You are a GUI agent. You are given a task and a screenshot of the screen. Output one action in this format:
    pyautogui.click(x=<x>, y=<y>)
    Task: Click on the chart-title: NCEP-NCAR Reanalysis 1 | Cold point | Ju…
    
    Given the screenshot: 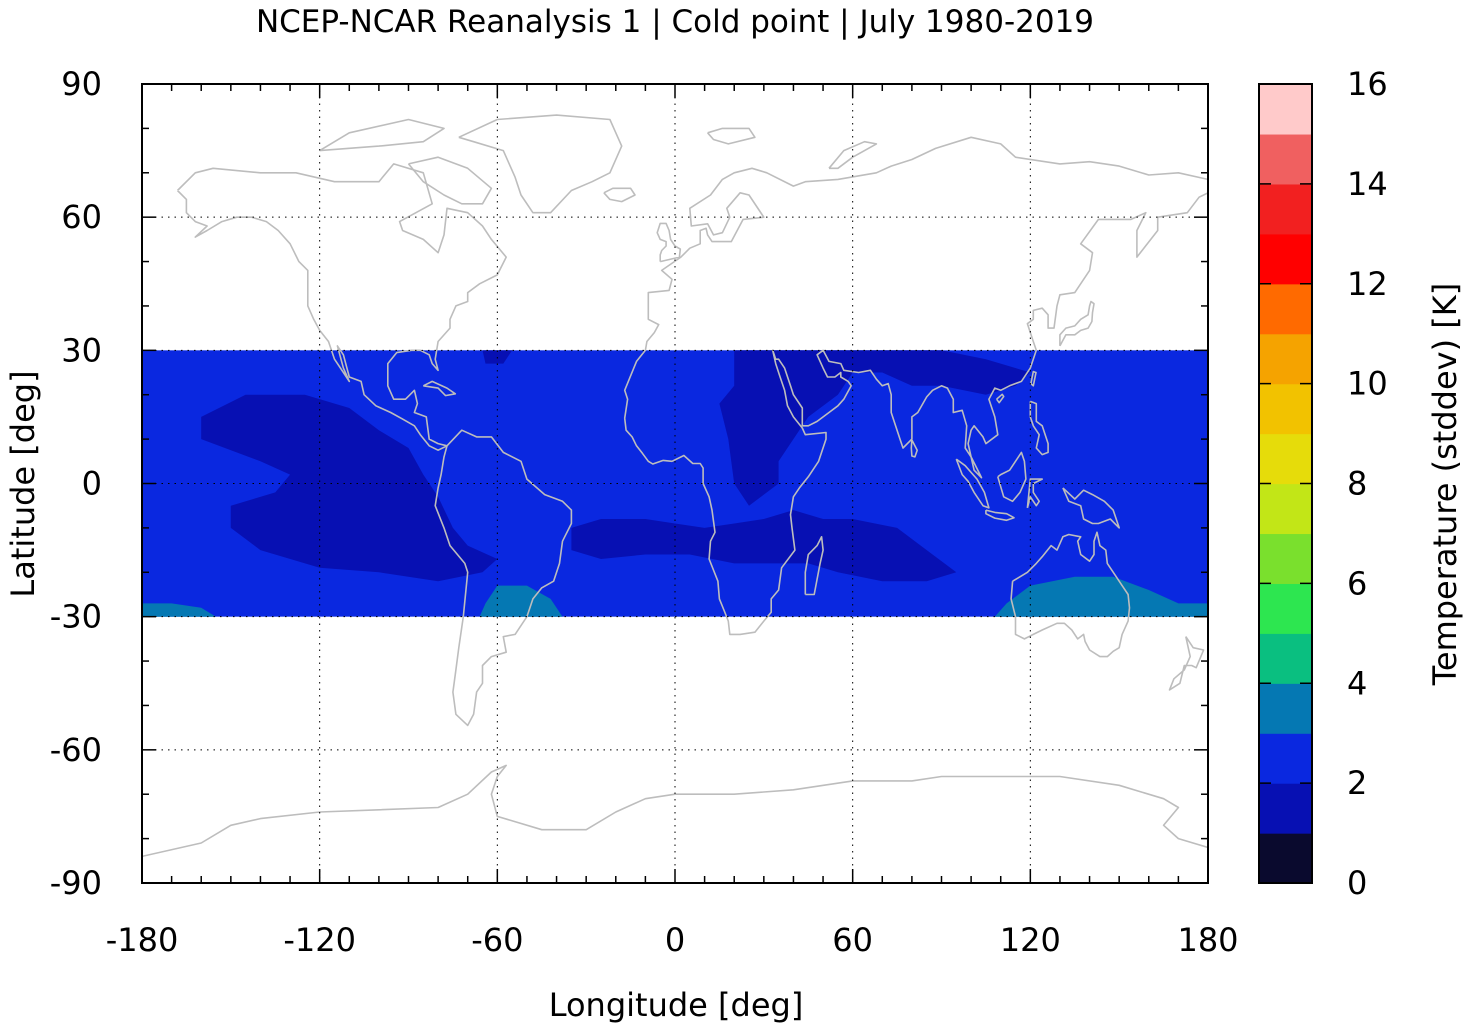 What is the action you would take?
    pyautogui.click(x=675, y=22)
    